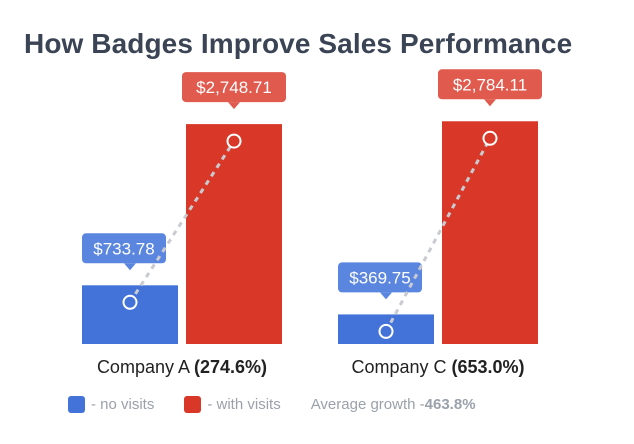  I want to click on value-label-0-1: $369.75, so click(379, 277).